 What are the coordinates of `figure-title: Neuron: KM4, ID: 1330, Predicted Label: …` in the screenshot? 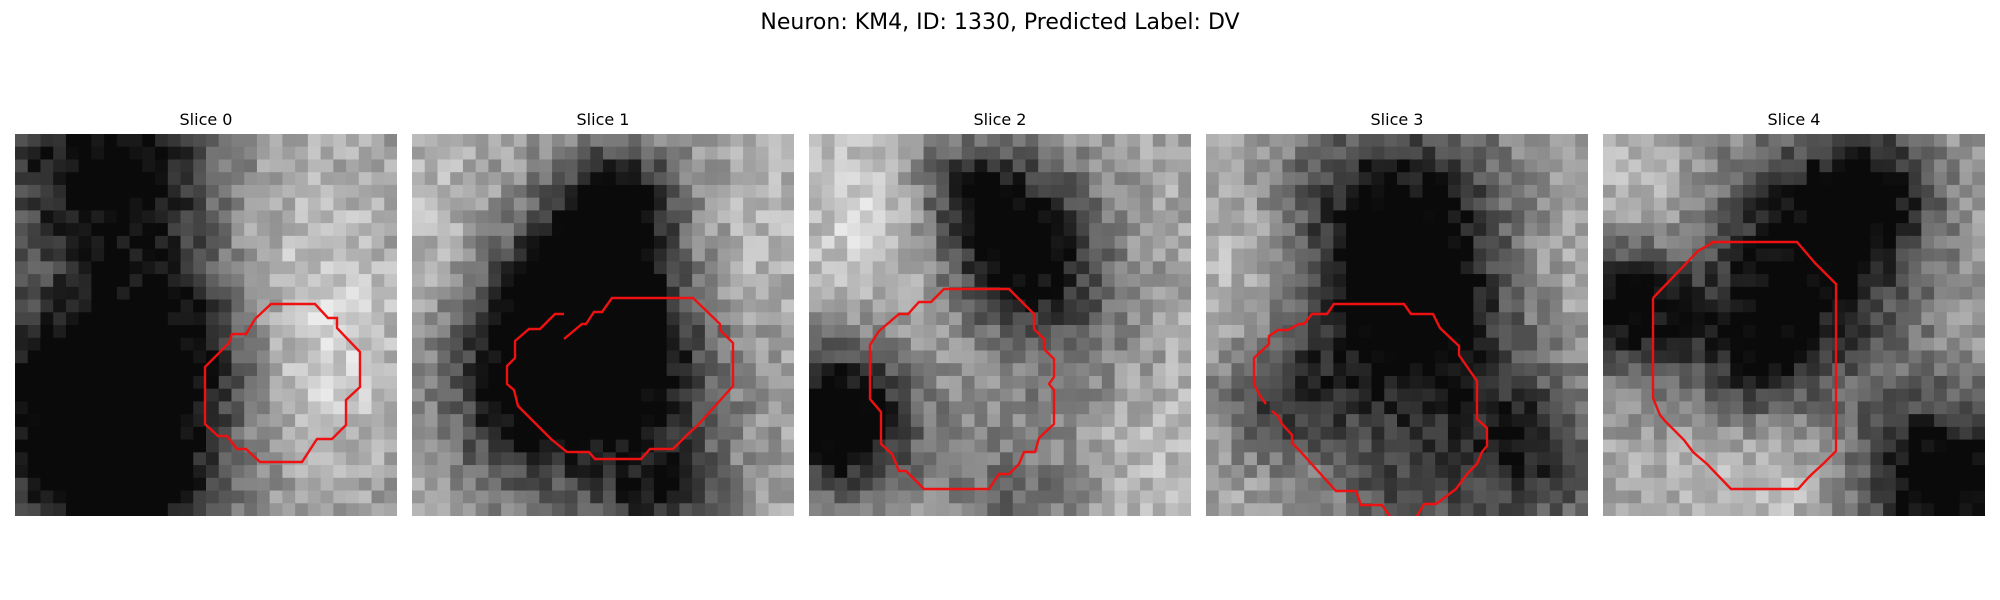 It's located at (1000, 22).